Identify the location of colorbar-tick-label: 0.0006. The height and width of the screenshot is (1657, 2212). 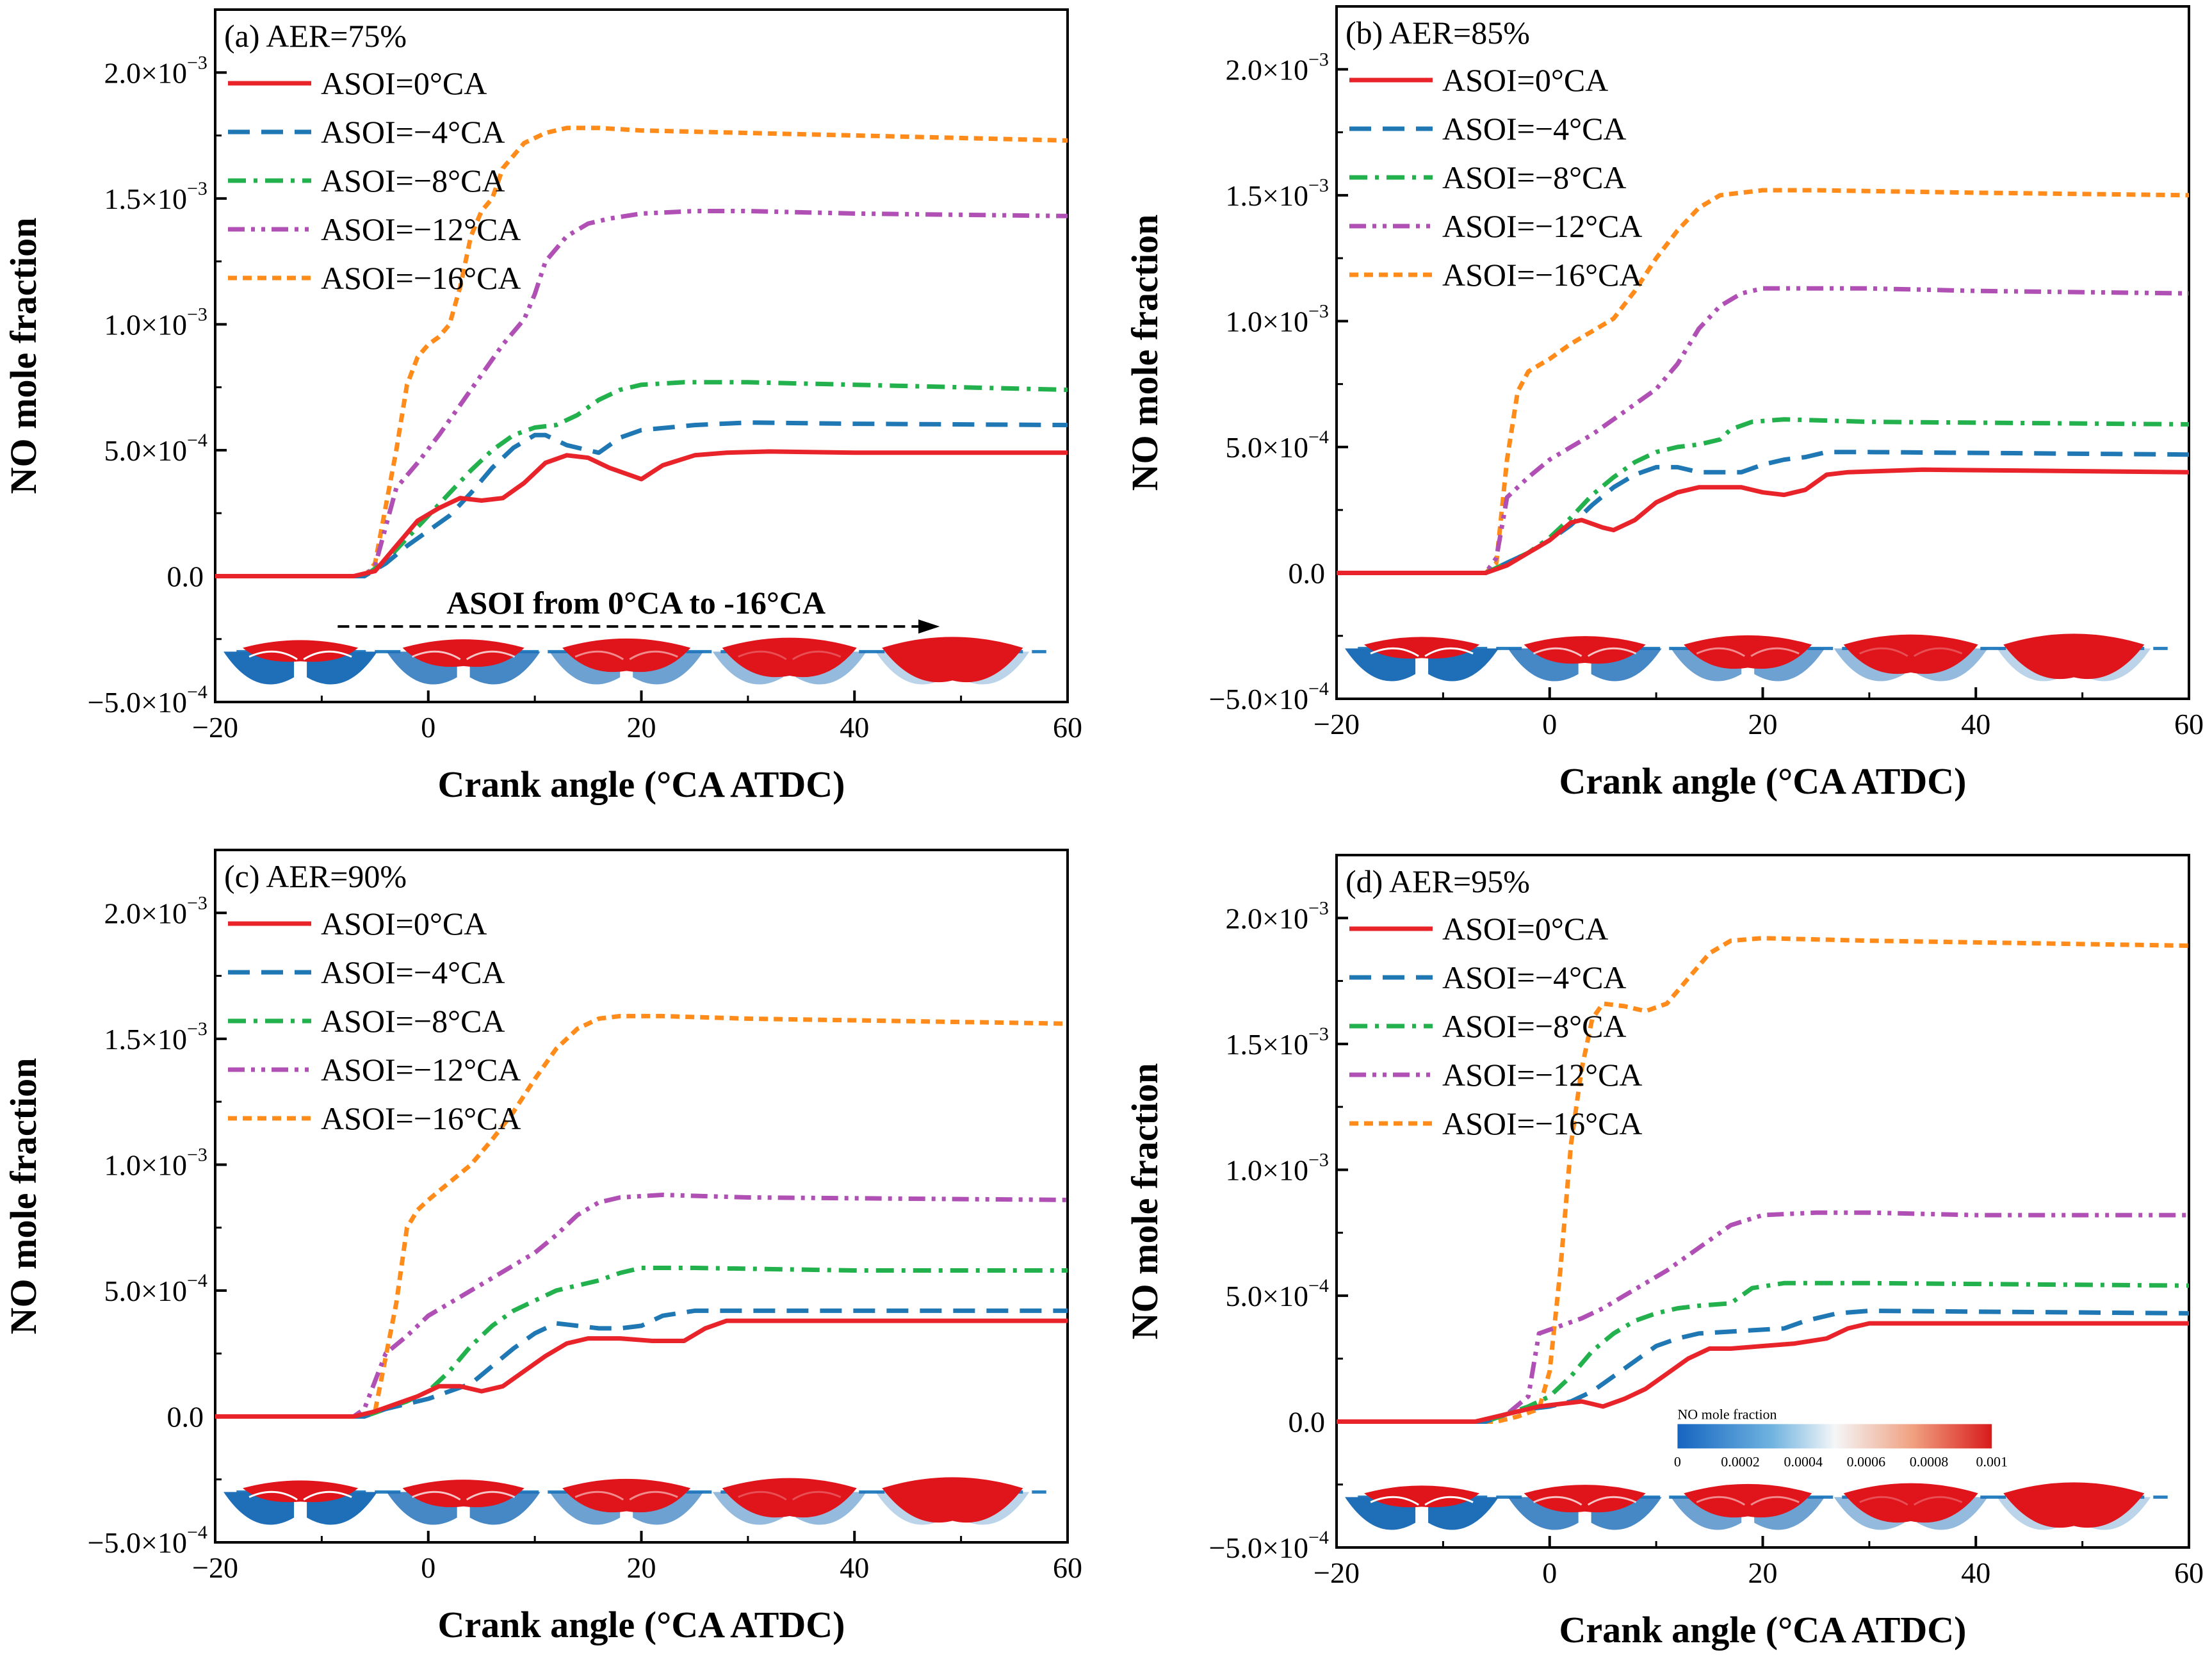
(1866, 1461).